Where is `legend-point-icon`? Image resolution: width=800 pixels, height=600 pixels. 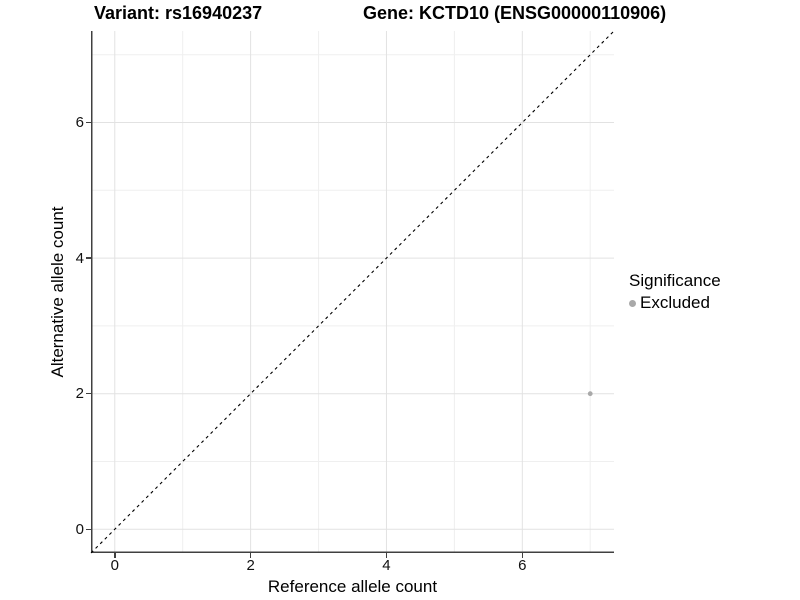
legend-point-icon is located at coordinates (632, 303).